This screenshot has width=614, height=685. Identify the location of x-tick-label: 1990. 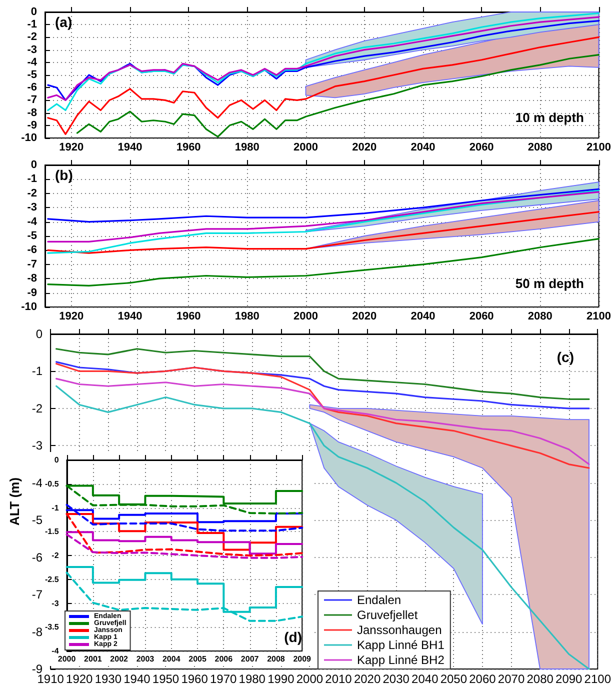
(281, 678).